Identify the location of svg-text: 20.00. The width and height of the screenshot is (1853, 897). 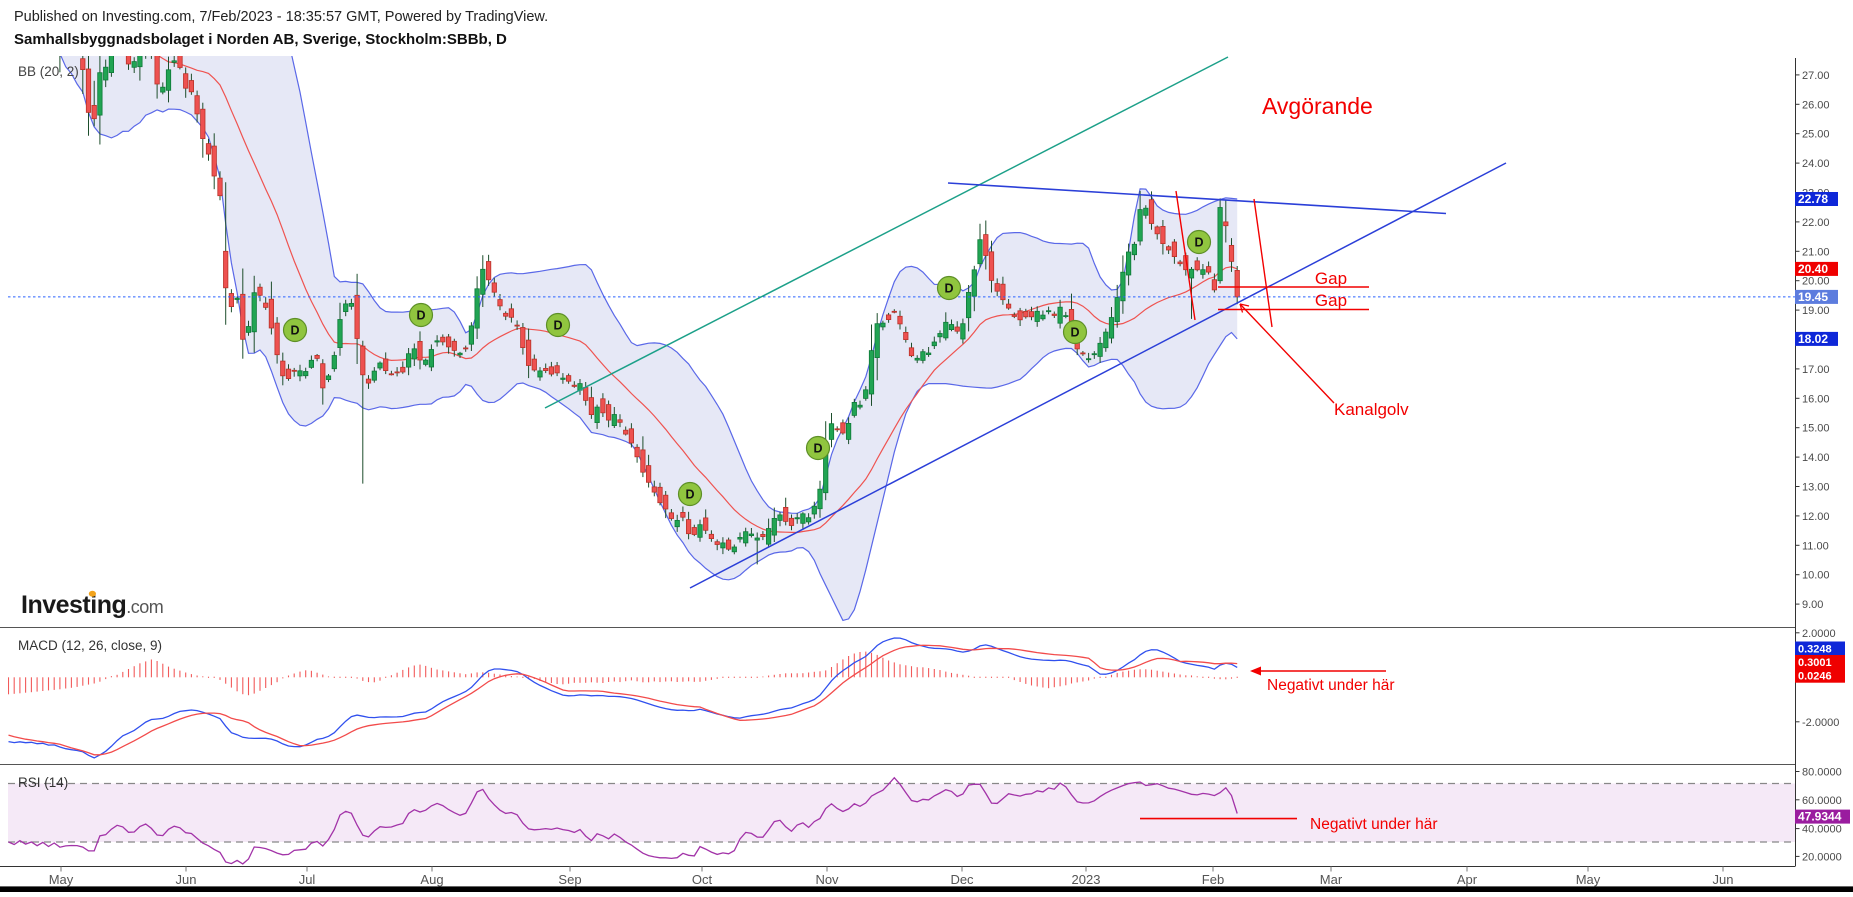
(1816, 282).